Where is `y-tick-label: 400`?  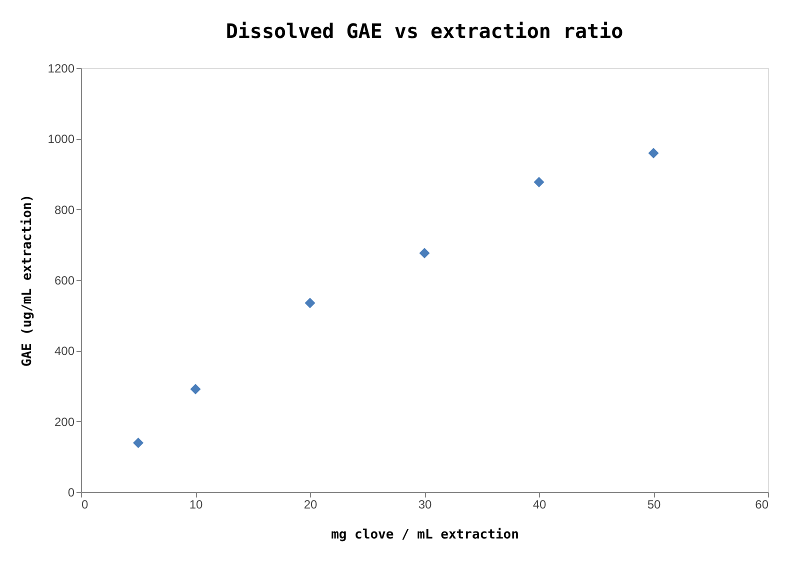 y-tick-label: 400 is located at coordinates (64, 351).